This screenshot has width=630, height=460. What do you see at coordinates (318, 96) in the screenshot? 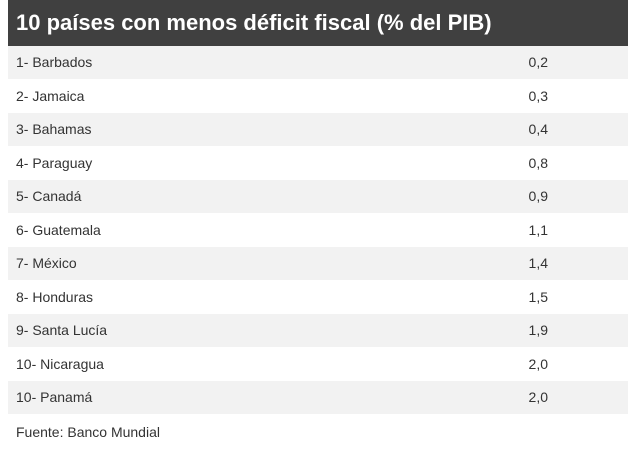
I see `table-row: 2- Jamaica 0,3` at bounding box center [318, 96].